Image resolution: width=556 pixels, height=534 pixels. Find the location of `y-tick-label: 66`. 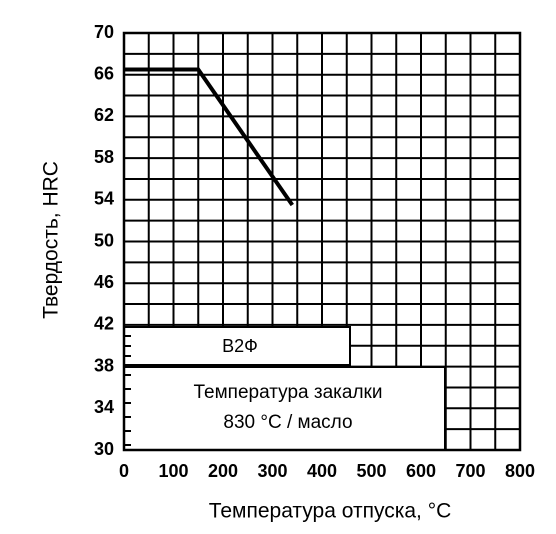

y-tick-label: 66 is located at coordinates (104, 73).